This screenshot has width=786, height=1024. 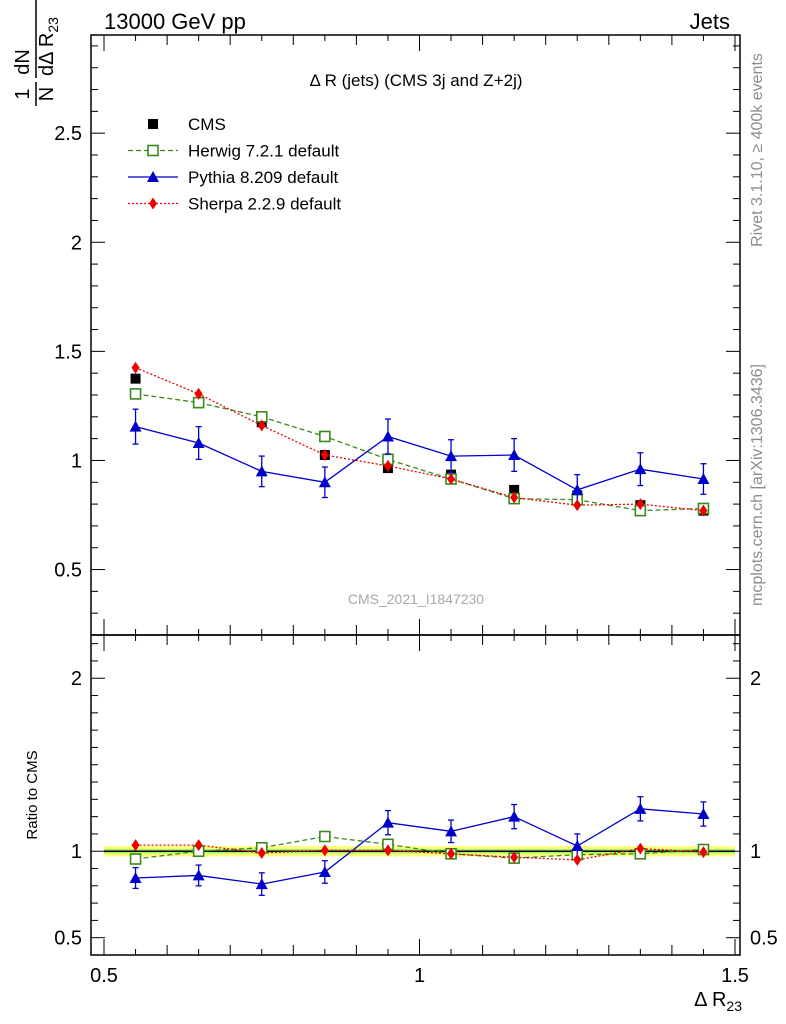 I want to click on ylabel-dr: dΔ R23, so click(x=48, y=46).